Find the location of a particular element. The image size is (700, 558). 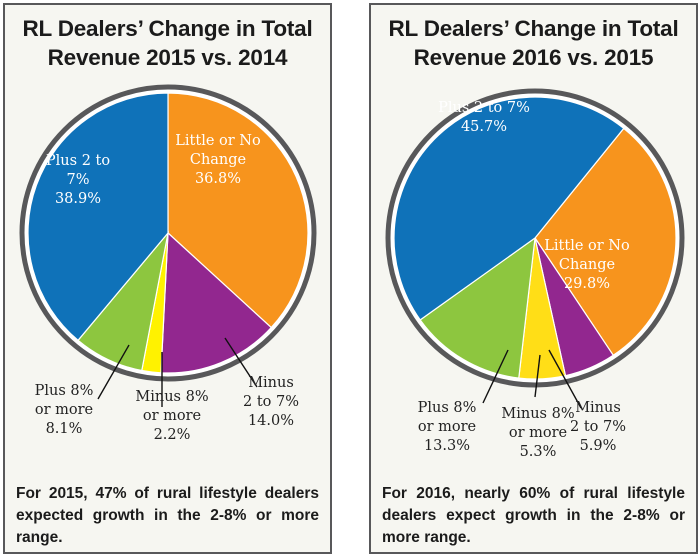

slice-label-minus-2-to-7: Minus 2 to 7% 14.0% is located at coordinates (271, 402).